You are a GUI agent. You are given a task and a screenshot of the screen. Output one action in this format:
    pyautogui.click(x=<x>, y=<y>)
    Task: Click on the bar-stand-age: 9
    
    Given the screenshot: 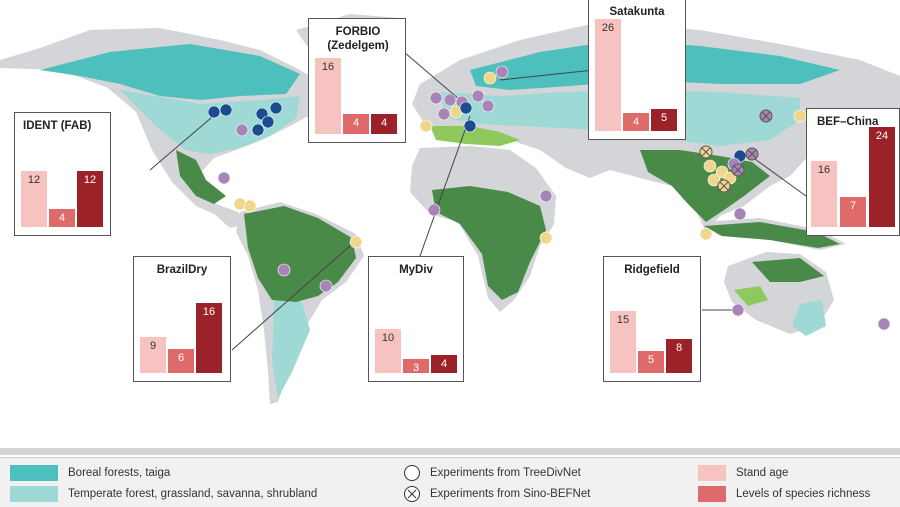 What is the action you would take?
    pyautogui.click(x=153, y=355)
    